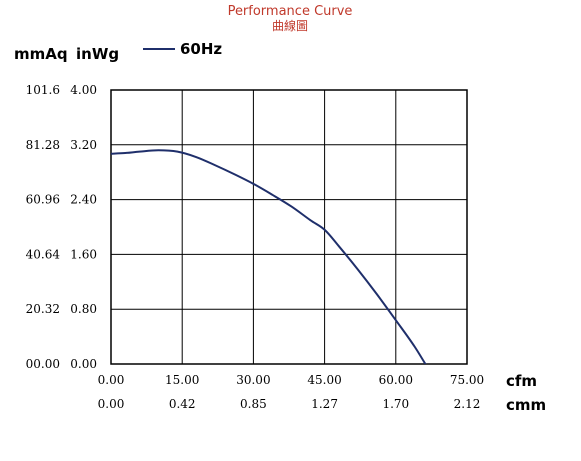 This screenshot has width=581, height=461. What do you see at coordinates (83, 200) in the screenshot?
I see `y-tick-label-inwg: 2.40` at bounding box center [83, 200].